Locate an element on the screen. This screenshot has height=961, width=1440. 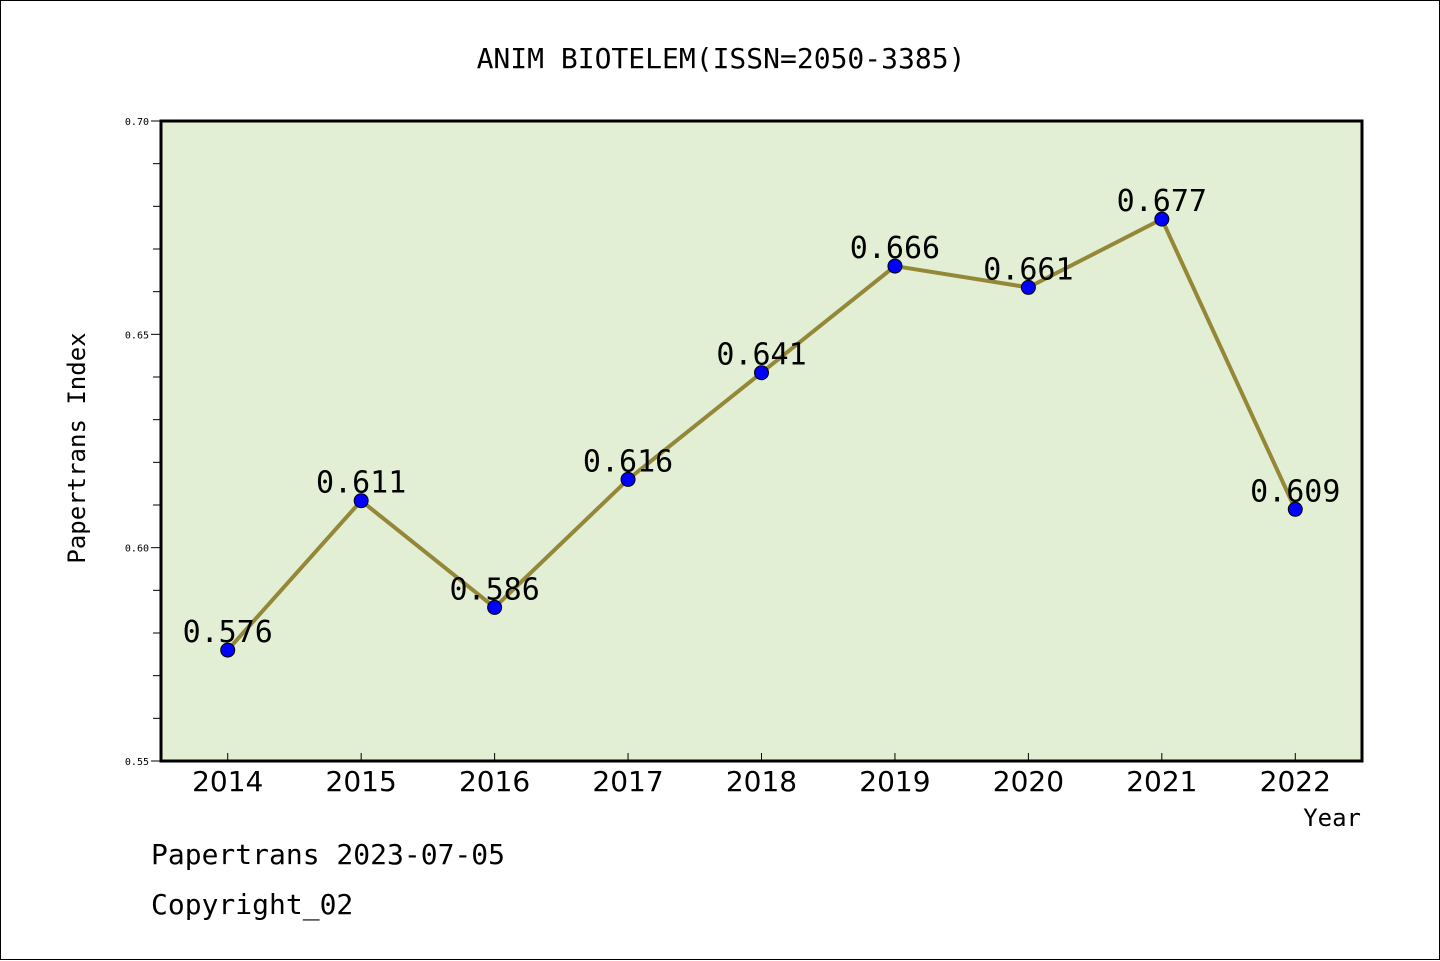
footer-date: Papertrans 2023-07-05 is located at coordinates (328, 854).